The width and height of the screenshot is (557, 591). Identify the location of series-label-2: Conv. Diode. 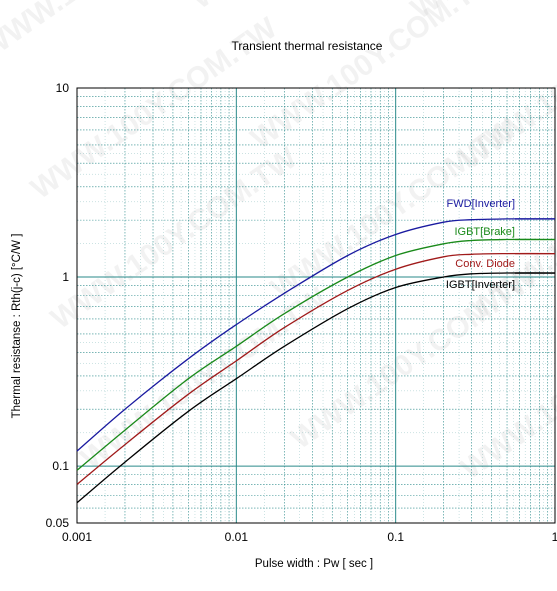
(485, 264).